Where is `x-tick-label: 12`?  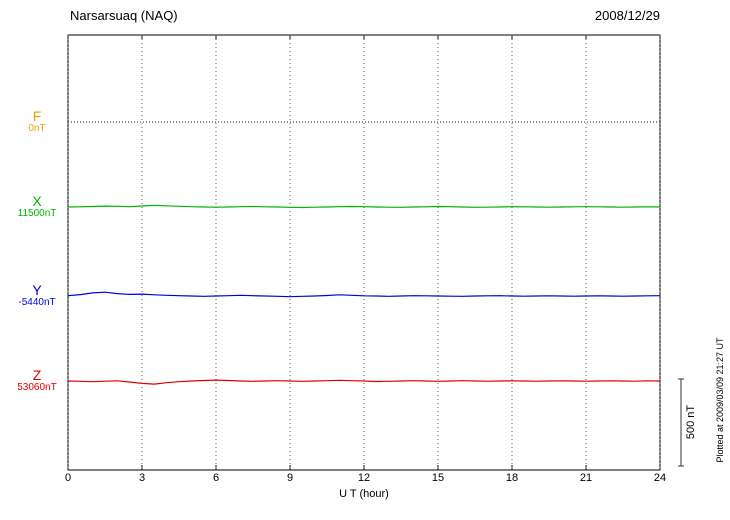
x-tick-label: 12 is located at coordinates (364, 478).